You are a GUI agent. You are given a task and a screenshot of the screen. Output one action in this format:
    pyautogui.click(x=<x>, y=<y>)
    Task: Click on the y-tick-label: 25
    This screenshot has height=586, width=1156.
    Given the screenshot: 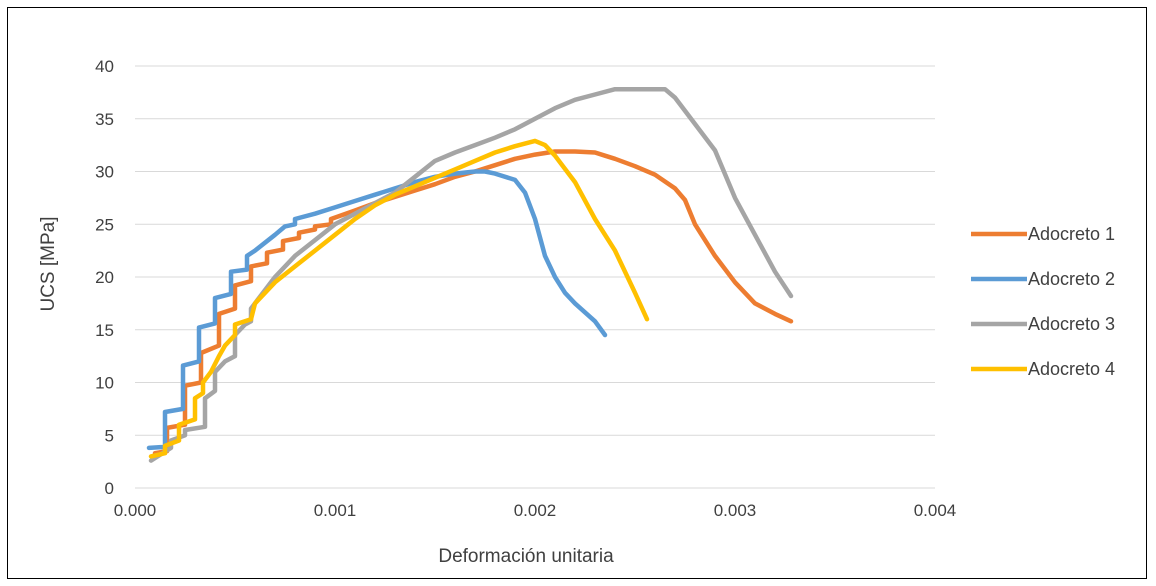 What is the action you would take?
    pyautogui.click(x=104, y=224)
    